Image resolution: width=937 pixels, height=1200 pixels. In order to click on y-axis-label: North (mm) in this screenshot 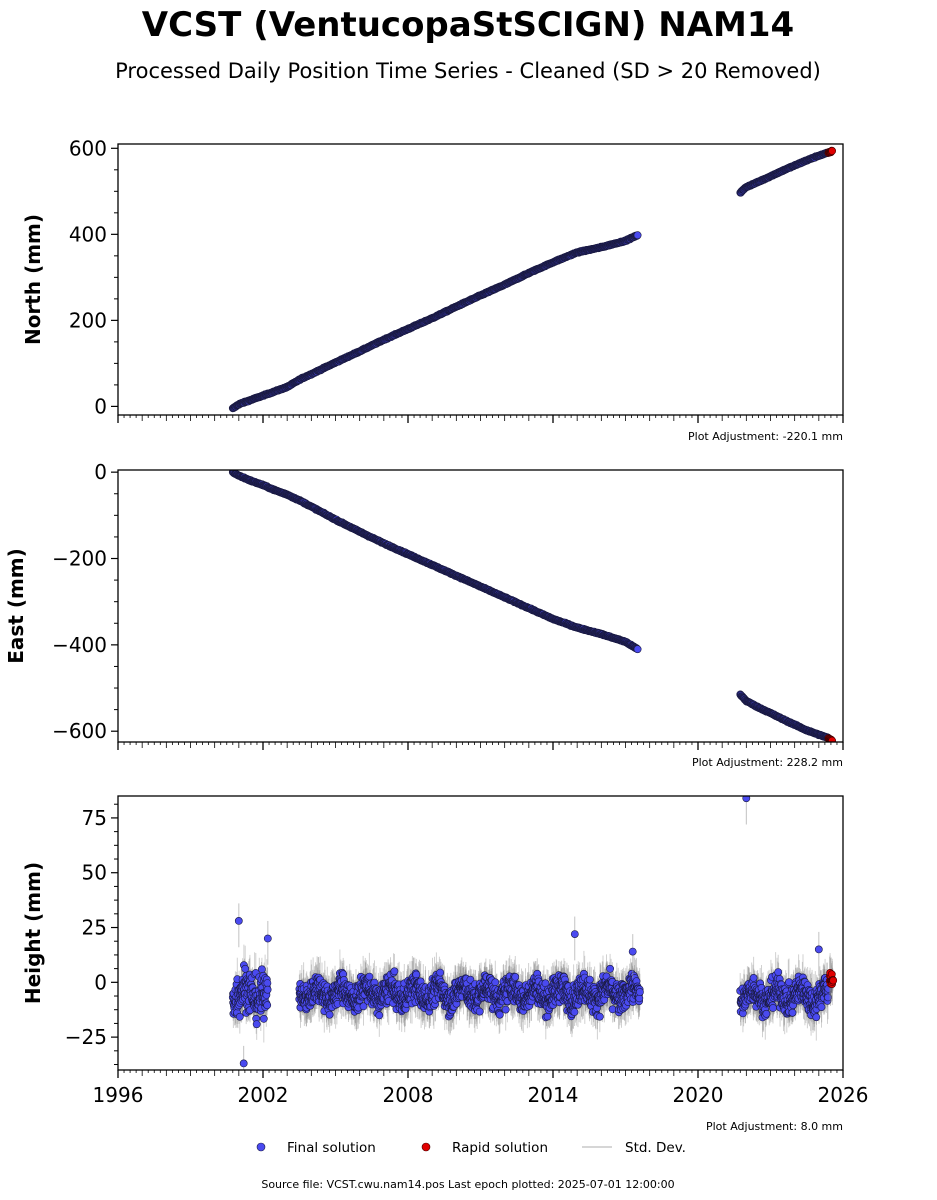, I will do `click(33, 279)`.